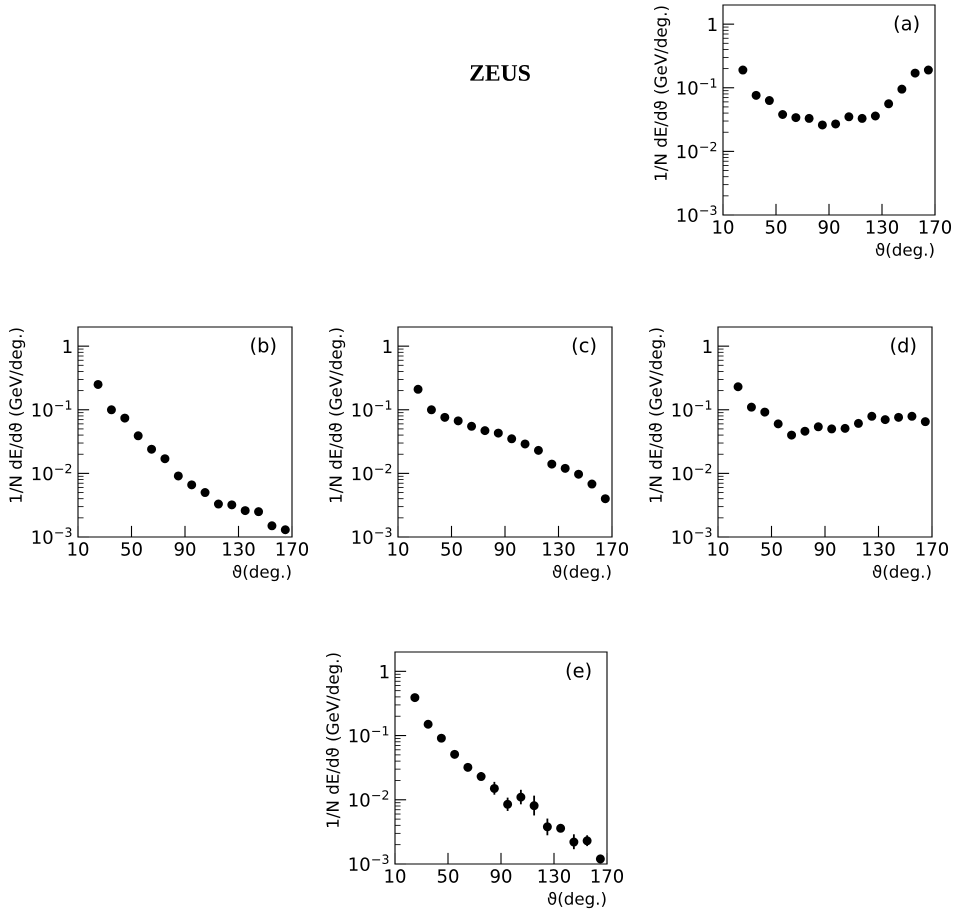 The width and height of the screenshot is (954, 914). Describe the element at coordinates (263, 346) in the screenshot. I see `annotation: (b)` at that location.